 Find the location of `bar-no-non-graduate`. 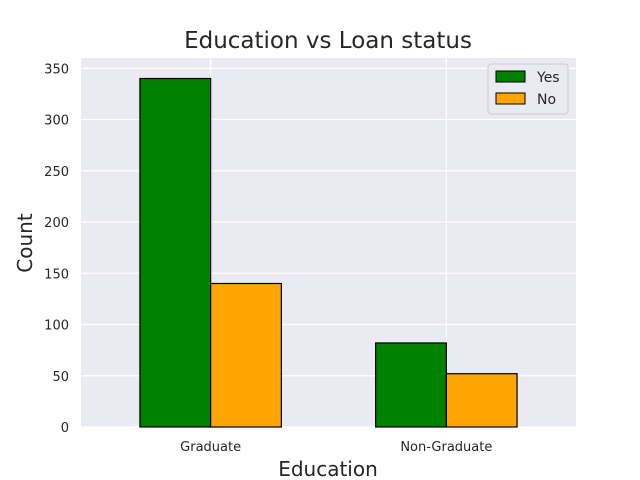

bar-no-non-graduate is located at coordinates (481, 400).